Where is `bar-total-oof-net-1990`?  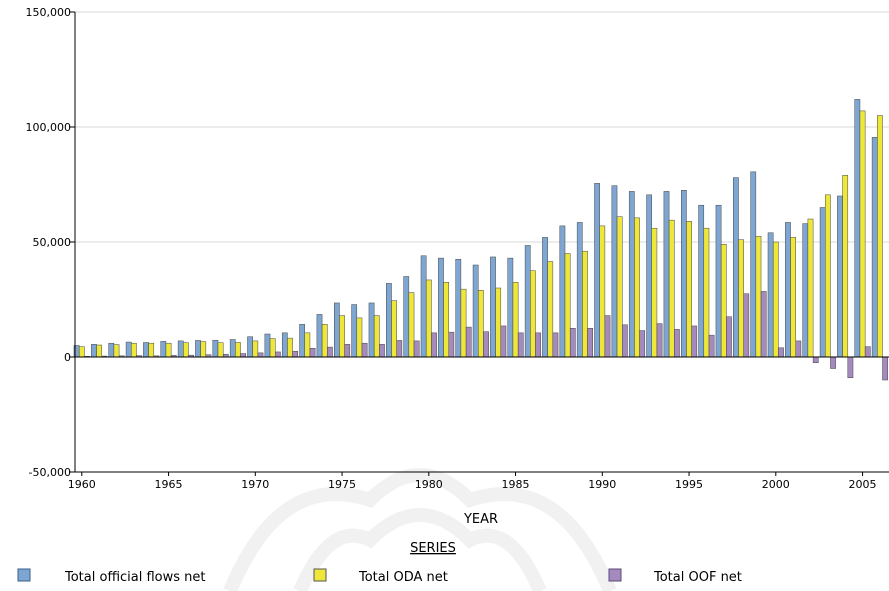 bar-total-oof-net-1990 is located at coordinates (607, 336).